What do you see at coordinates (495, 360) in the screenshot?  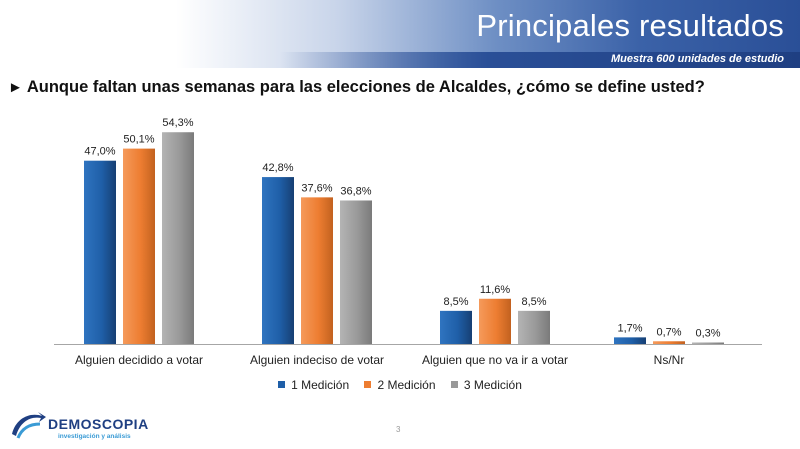 I see `category-label-3: Alguien que no va ir a votar` at bounding box center [495, 360].